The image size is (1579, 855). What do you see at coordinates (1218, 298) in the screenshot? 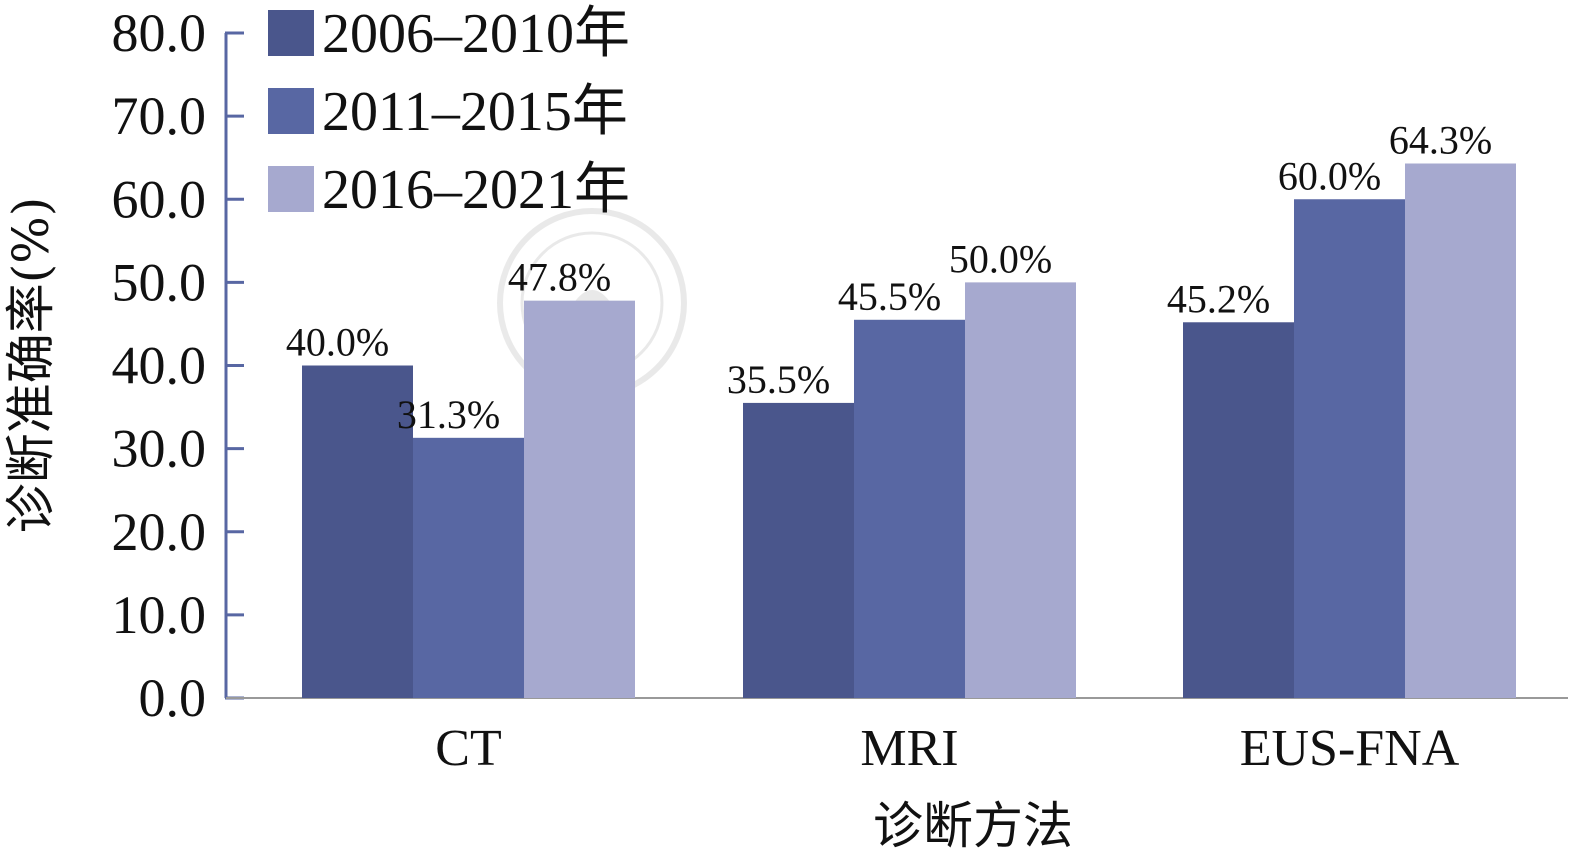
I see `data-label: 45.2%` at bounding box center [1218, 298].